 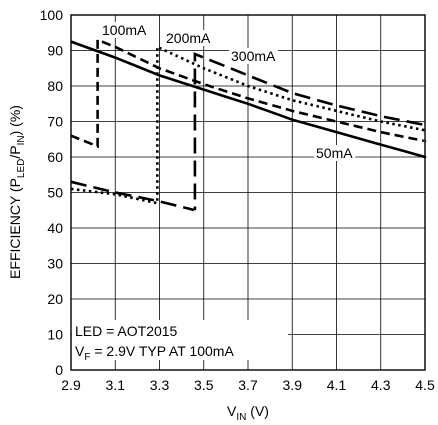 I want to click on y-axis-title: EFFICIENCY (PLED/PIN) (%), so click(x=17, y=192).